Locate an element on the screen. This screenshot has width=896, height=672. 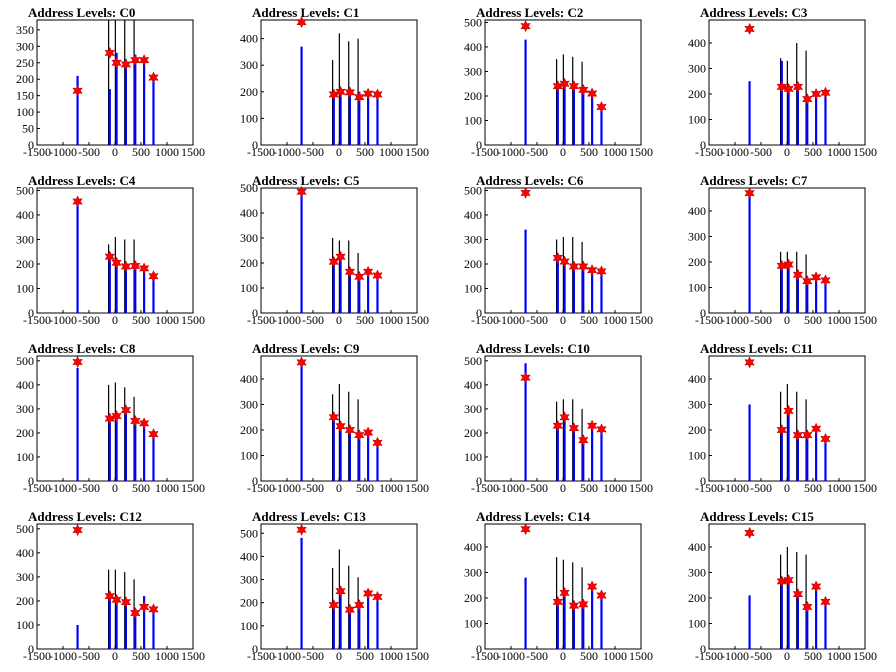
chart-title: Address Levels: C14 is located at coordinates (533, 516).